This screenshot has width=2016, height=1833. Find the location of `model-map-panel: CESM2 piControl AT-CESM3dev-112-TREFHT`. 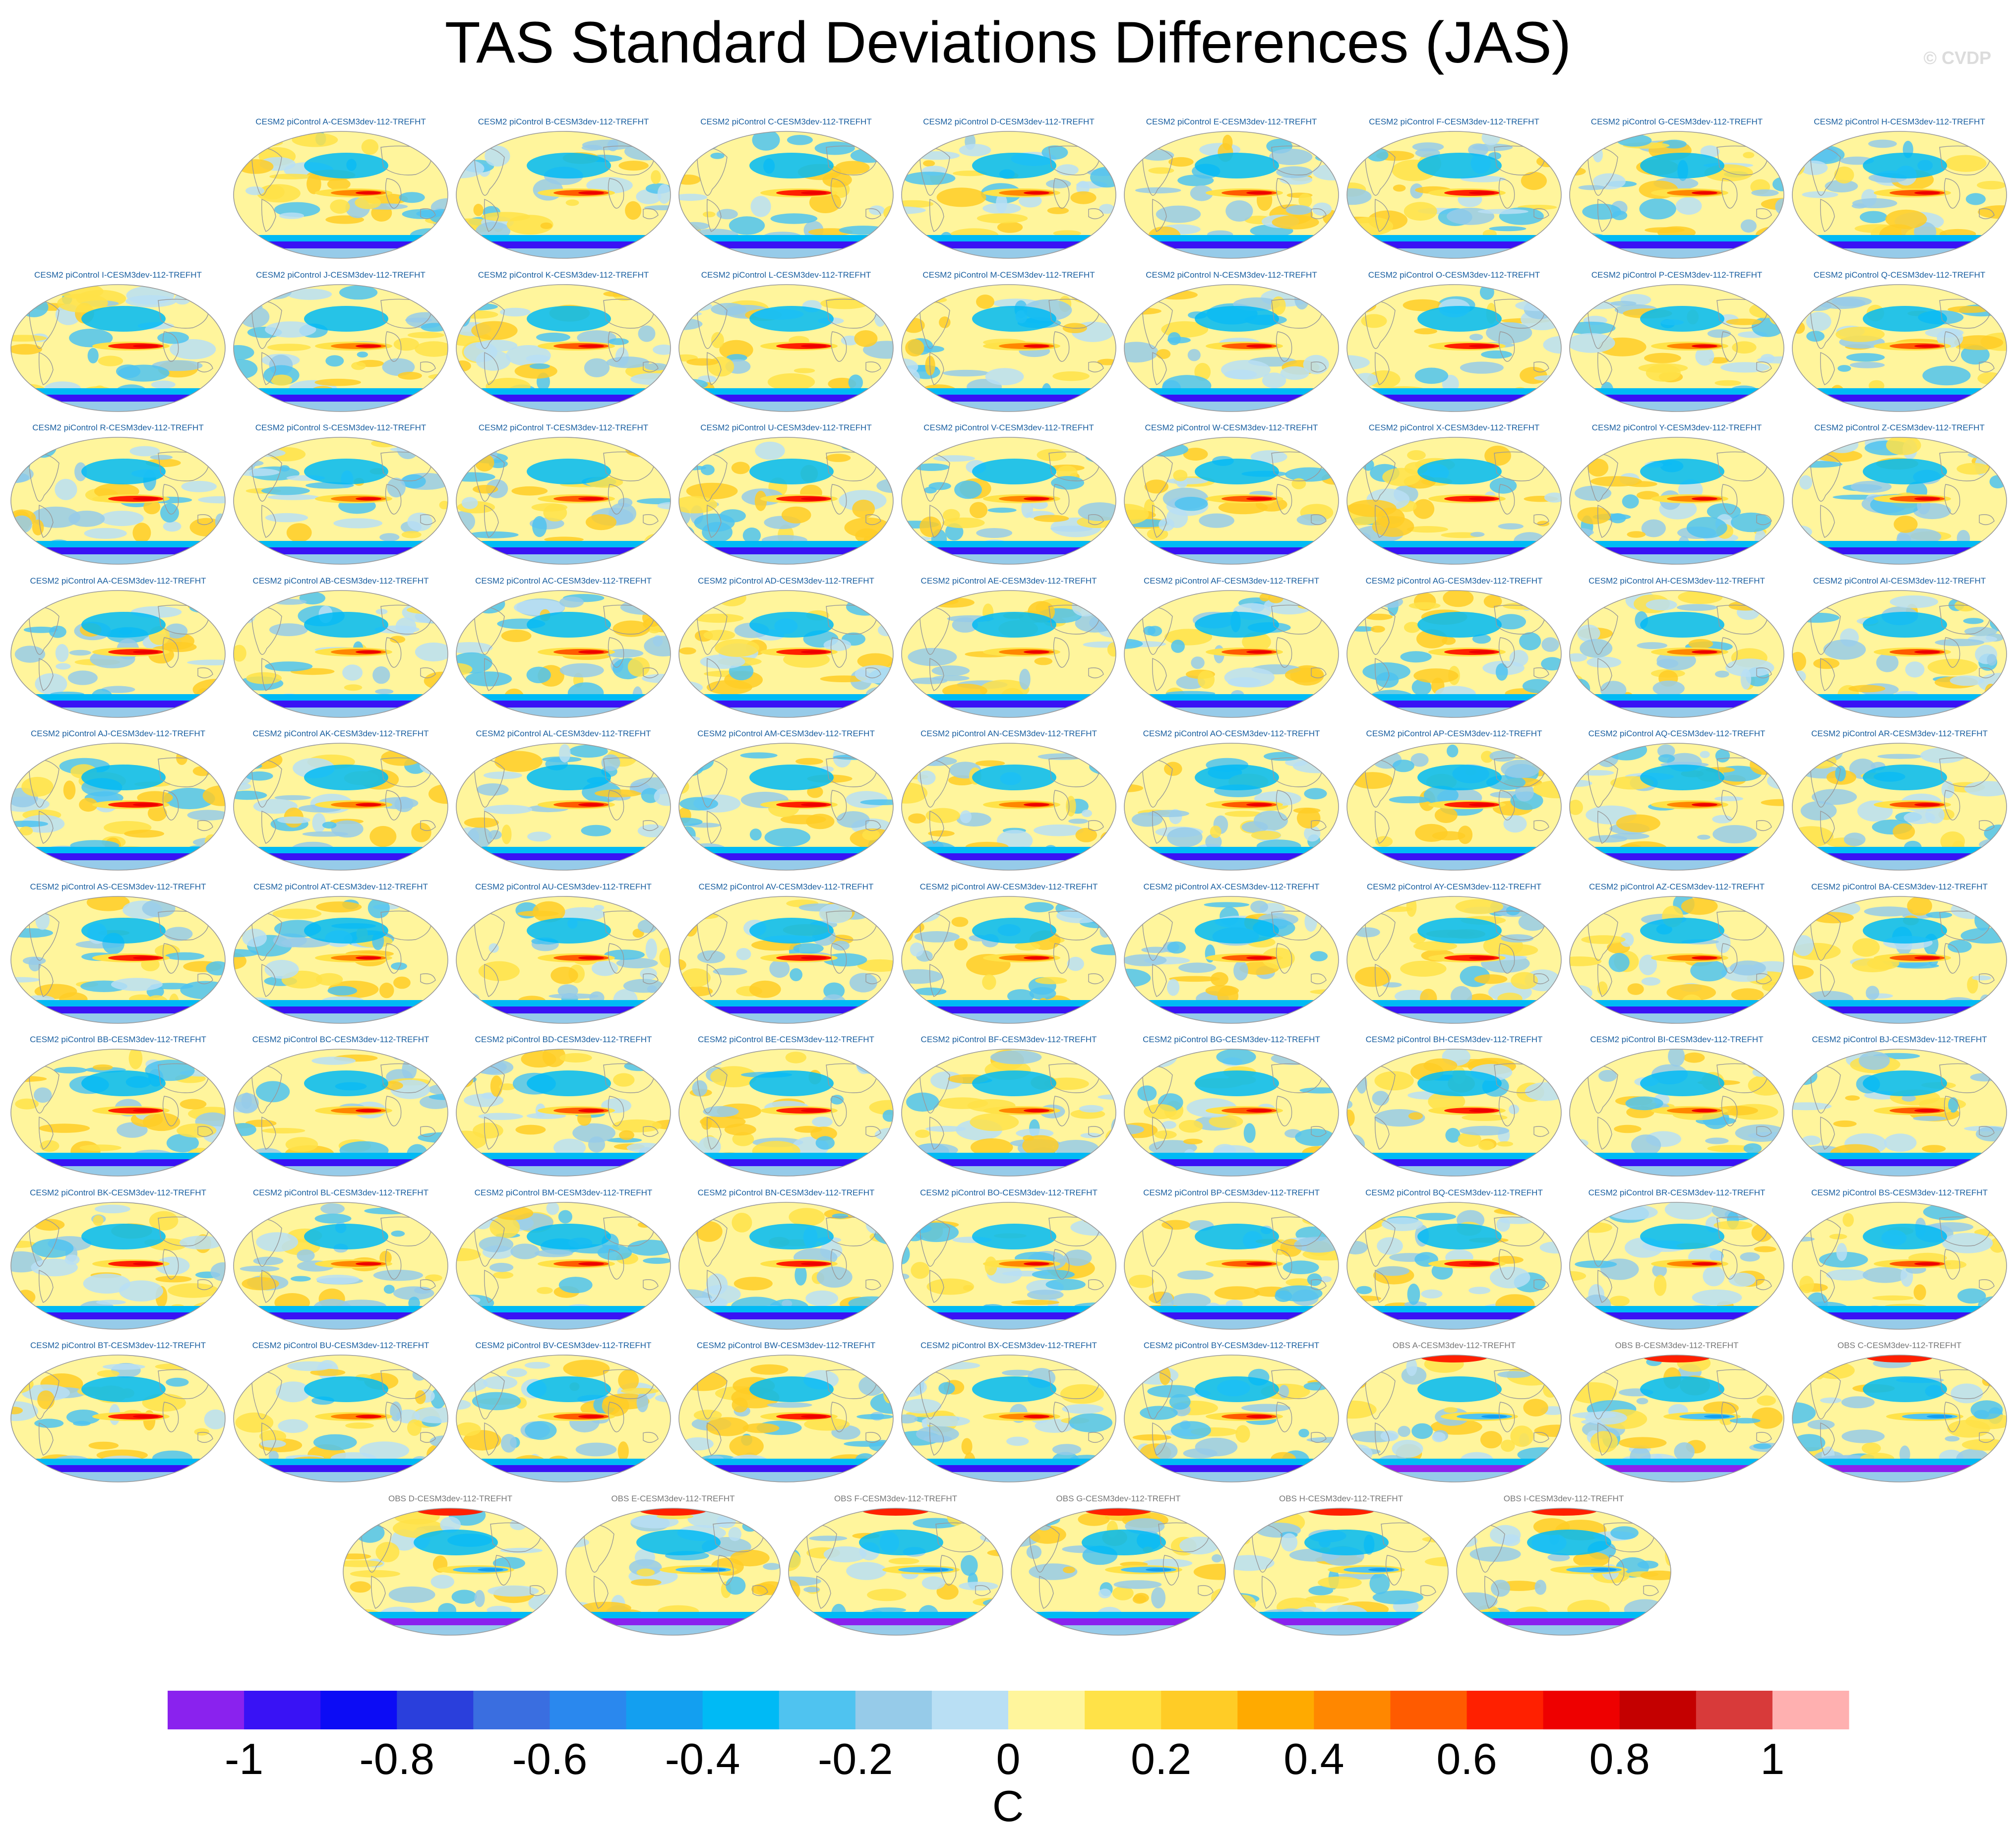

model-map-panel: CESM2 piControl AT-CESM3dev-112-TREFHT is located at coordinates (340, 956).